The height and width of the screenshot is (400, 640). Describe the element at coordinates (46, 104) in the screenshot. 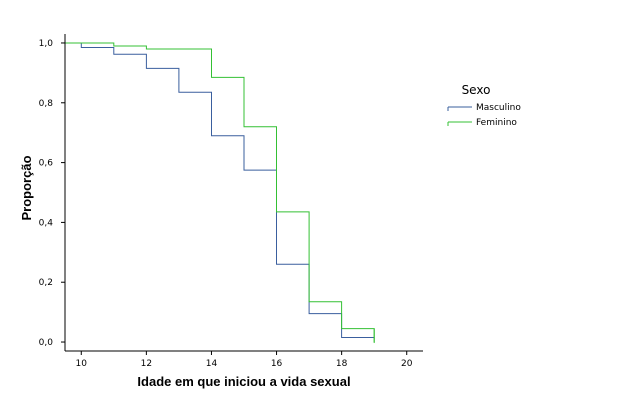

I see `y-tick-label: 0,8` at that location.